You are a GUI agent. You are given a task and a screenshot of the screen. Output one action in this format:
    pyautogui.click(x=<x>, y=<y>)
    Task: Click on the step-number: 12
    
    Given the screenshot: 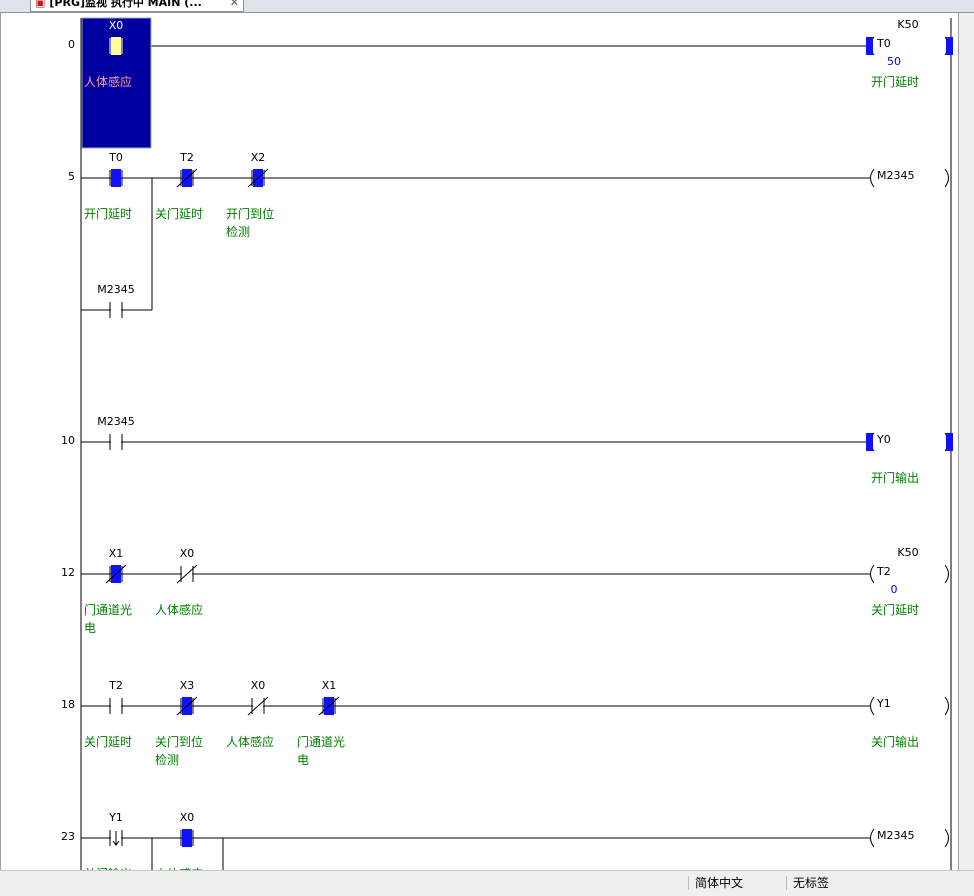 What is the action you would take?
    pyautogui.click(x=68, y=572)
    